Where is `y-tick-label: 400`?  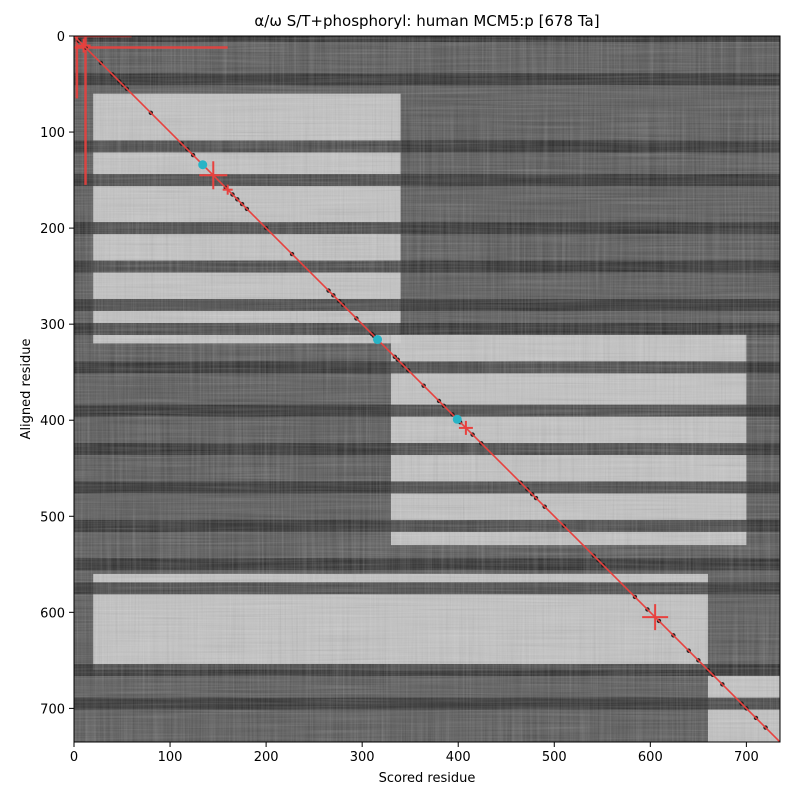 y-tick-label: 400 is located at coordinates (52, 421).